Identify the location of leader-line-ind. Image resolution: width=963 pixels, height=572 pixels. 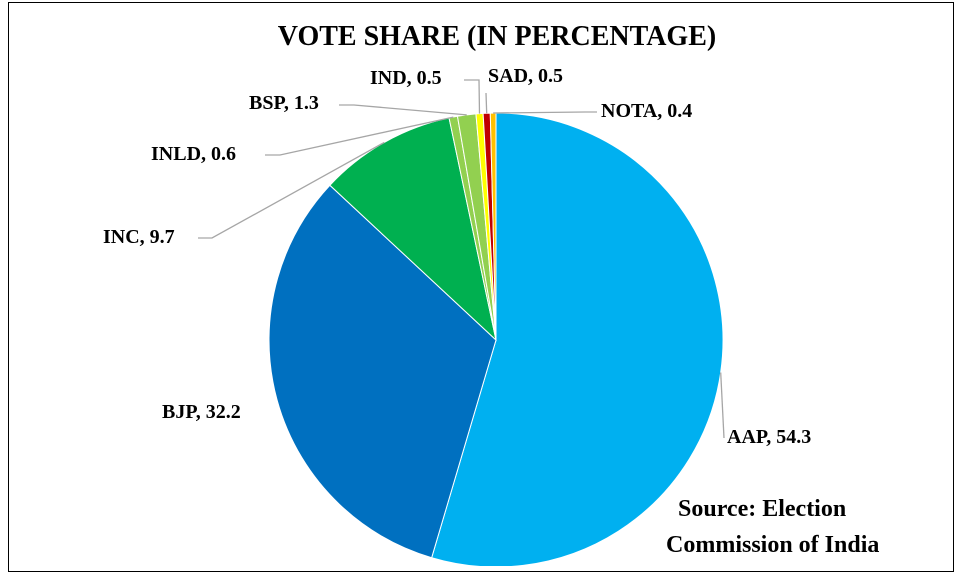
(472, 96).